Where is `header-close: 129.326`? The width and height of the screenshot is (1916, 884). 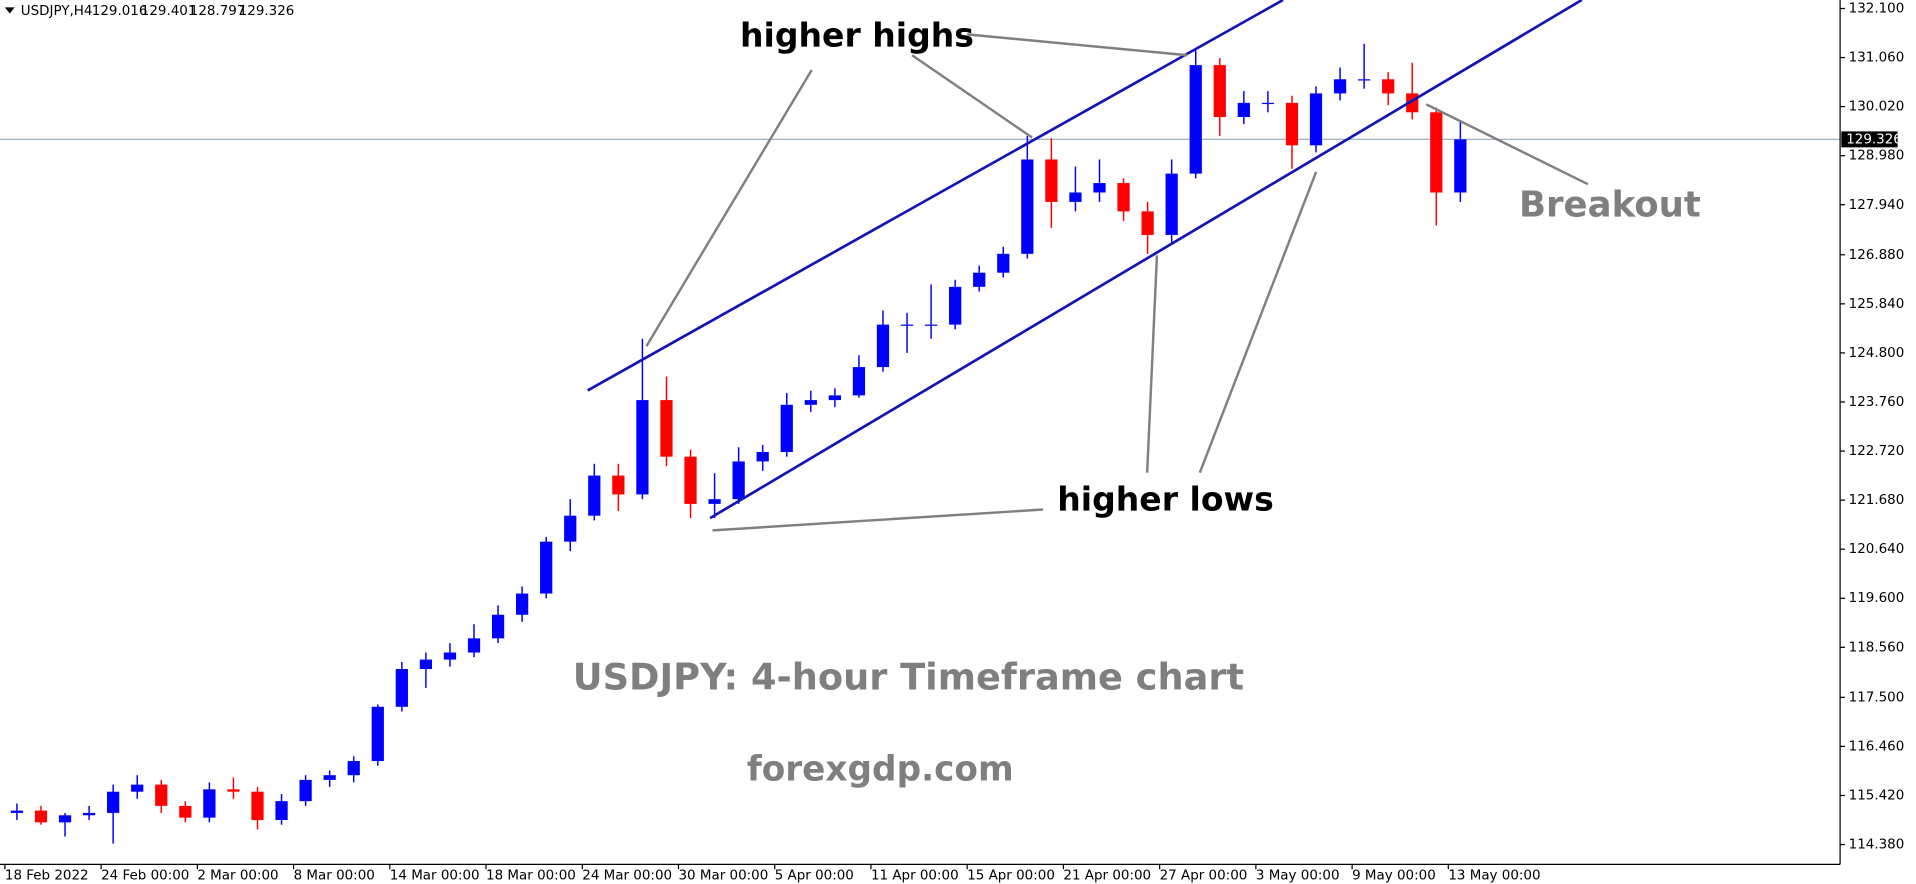
header-close: 129.326 is located at coordinates (267, 11).